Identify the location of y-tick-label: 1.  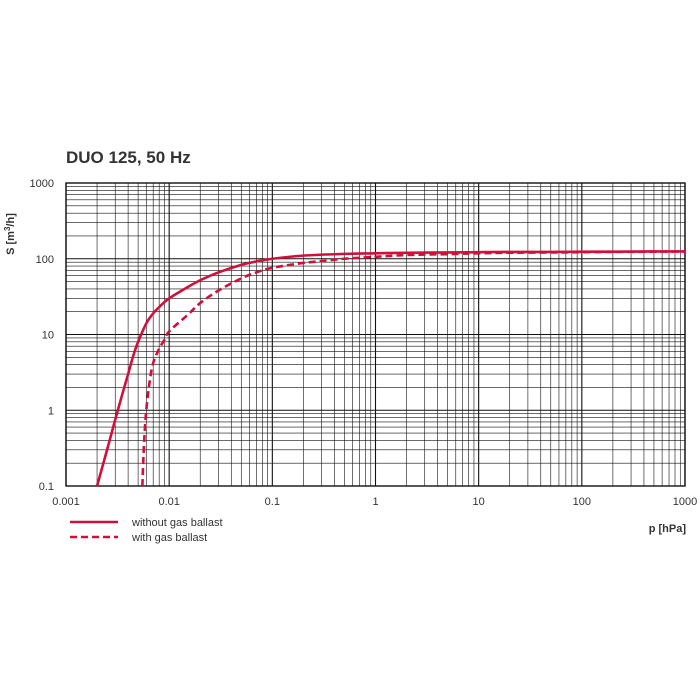
(51, 411).